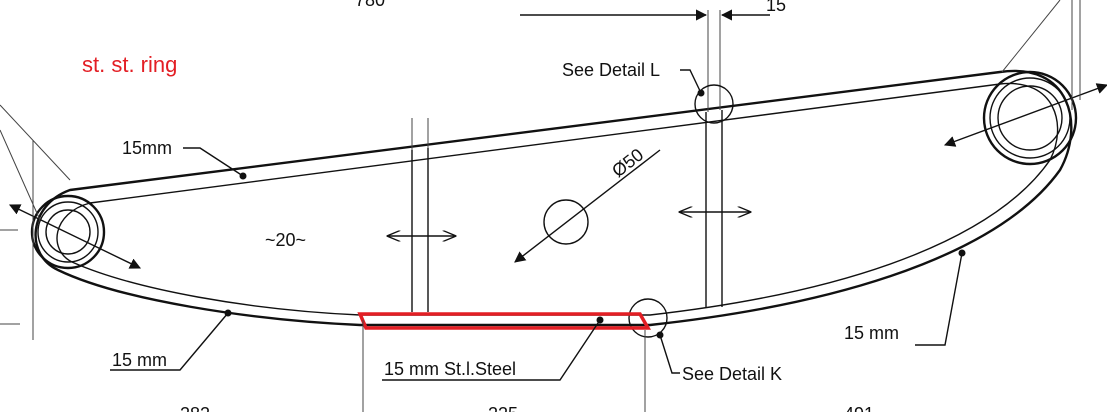 The width and height of the screenshot is (1107, 412). I want to click on wall-bottom-right-label: 15 mm, so click(871, 333).